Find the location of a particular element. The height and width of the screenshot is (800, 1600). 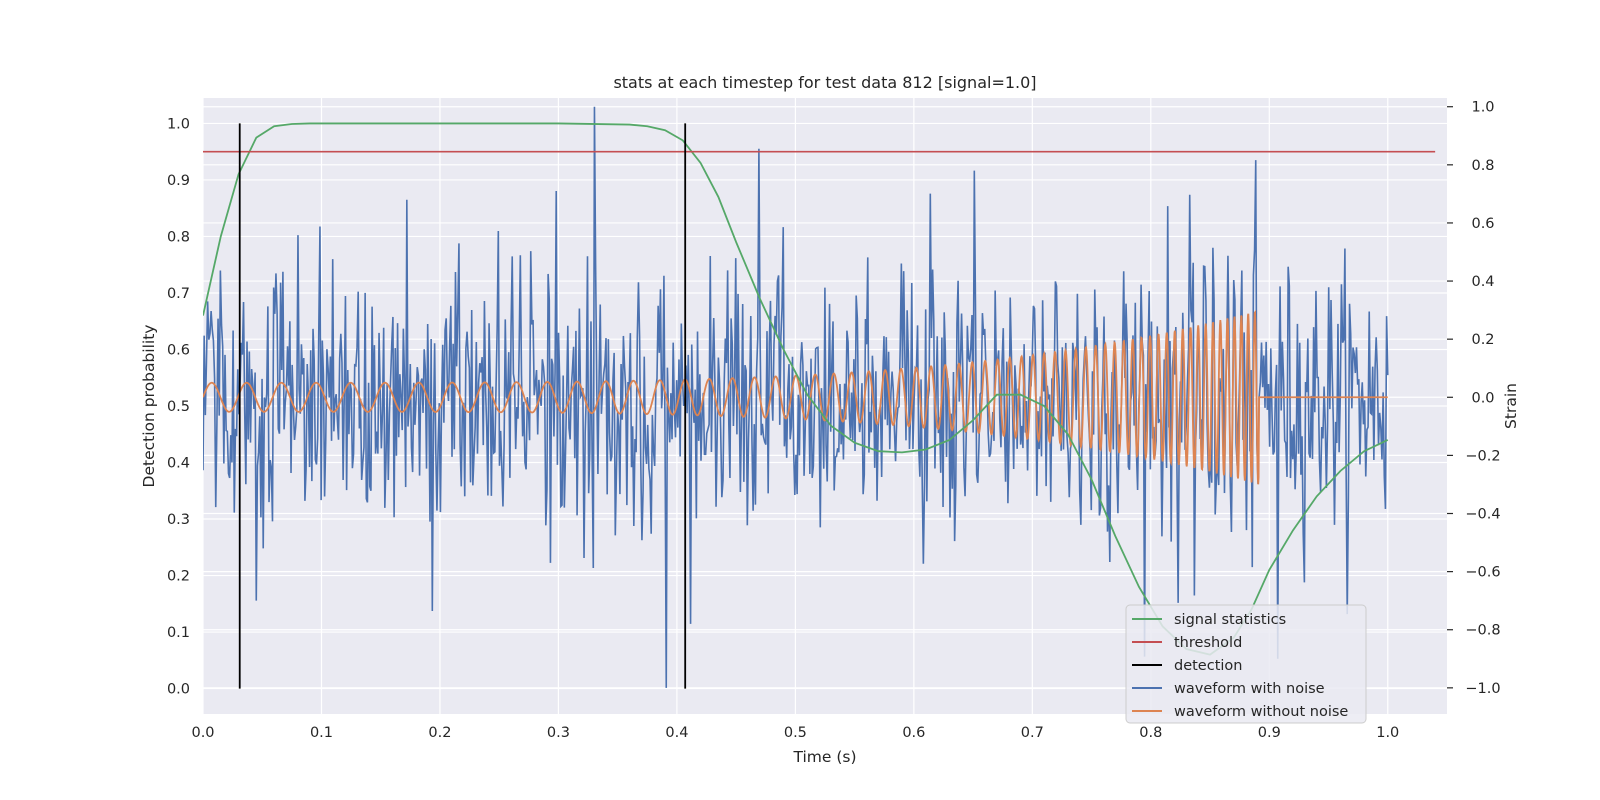

y2-tick-label: 1.0 is located at coordinates (1482, 108).